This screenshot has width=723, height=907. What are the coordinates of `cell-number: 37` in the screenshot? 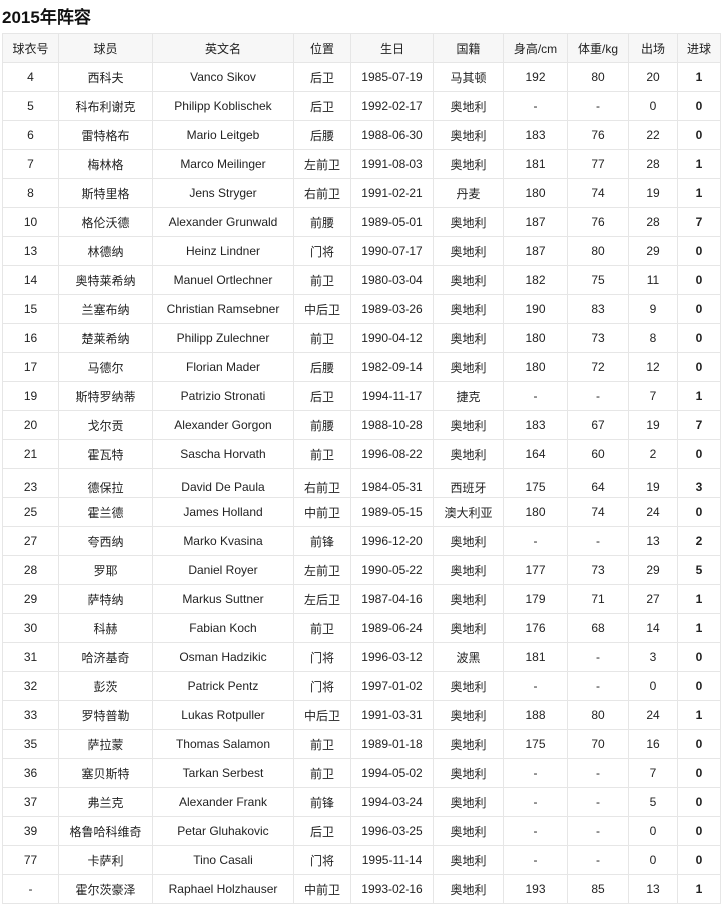 It's located at (30, 802).